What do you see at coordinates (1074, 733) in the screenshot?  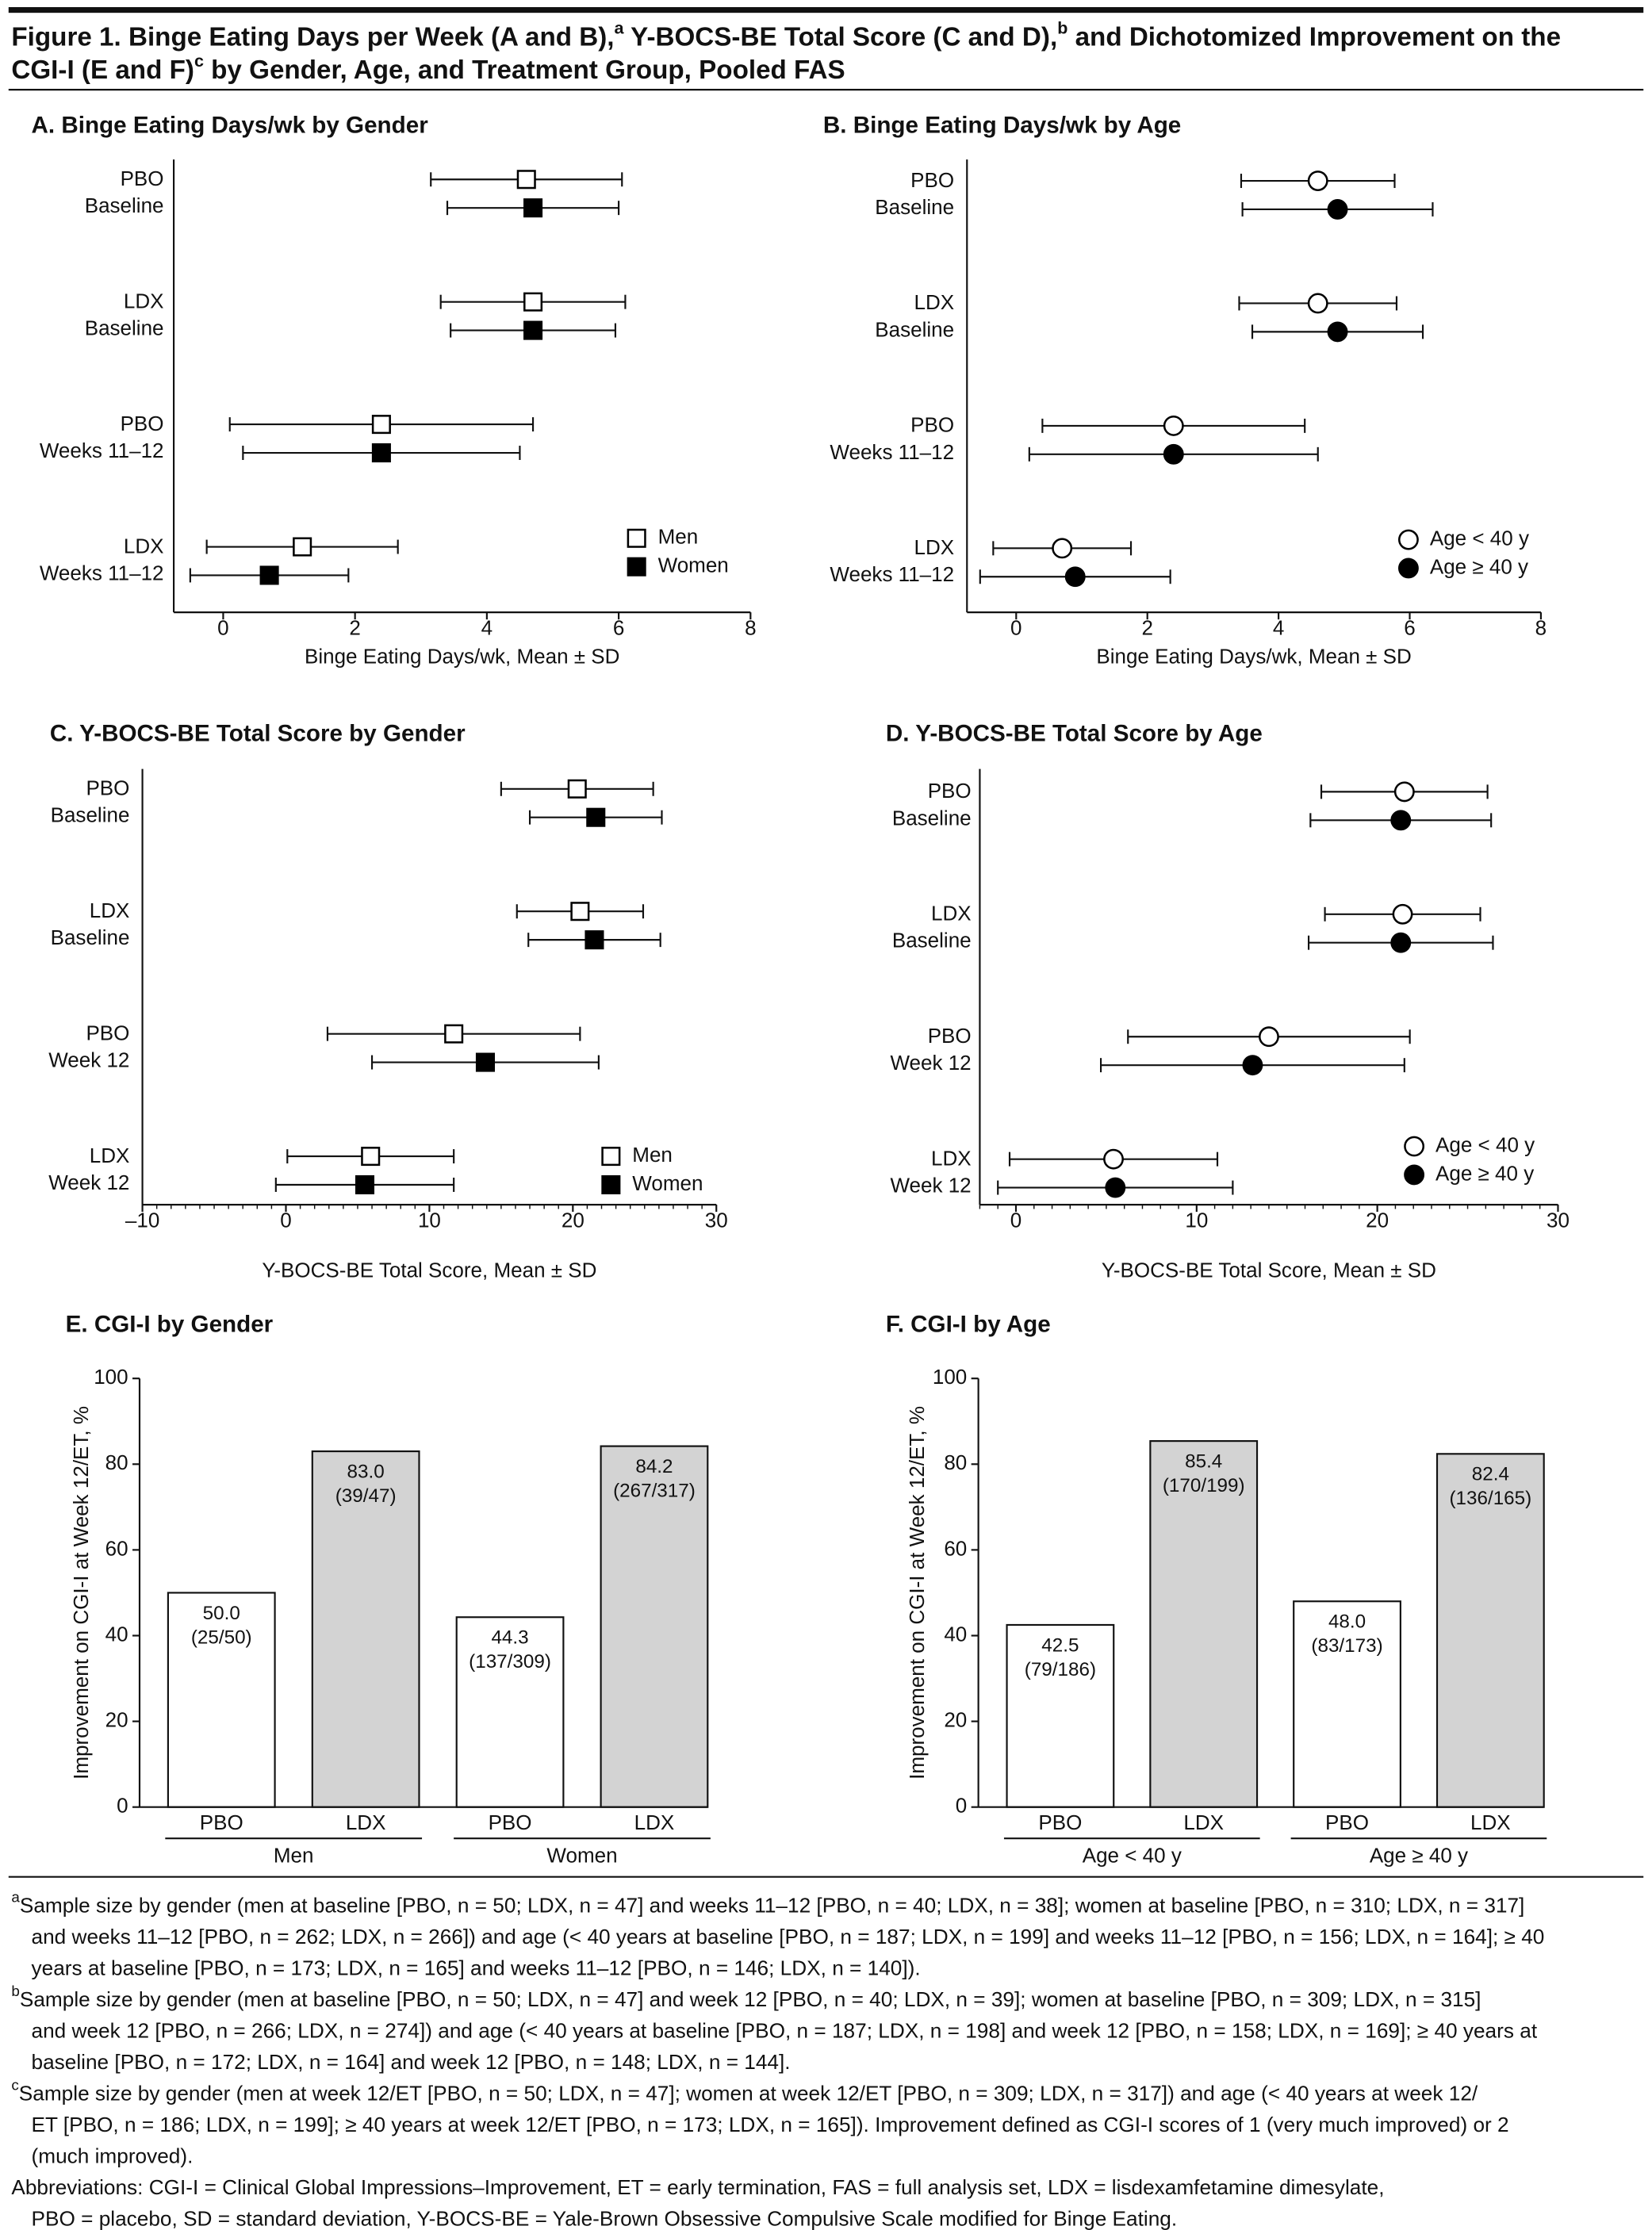 I see `panel-title: D. Y-BOCS-BE Total Score by Age` at bounding box center [1074, 733].